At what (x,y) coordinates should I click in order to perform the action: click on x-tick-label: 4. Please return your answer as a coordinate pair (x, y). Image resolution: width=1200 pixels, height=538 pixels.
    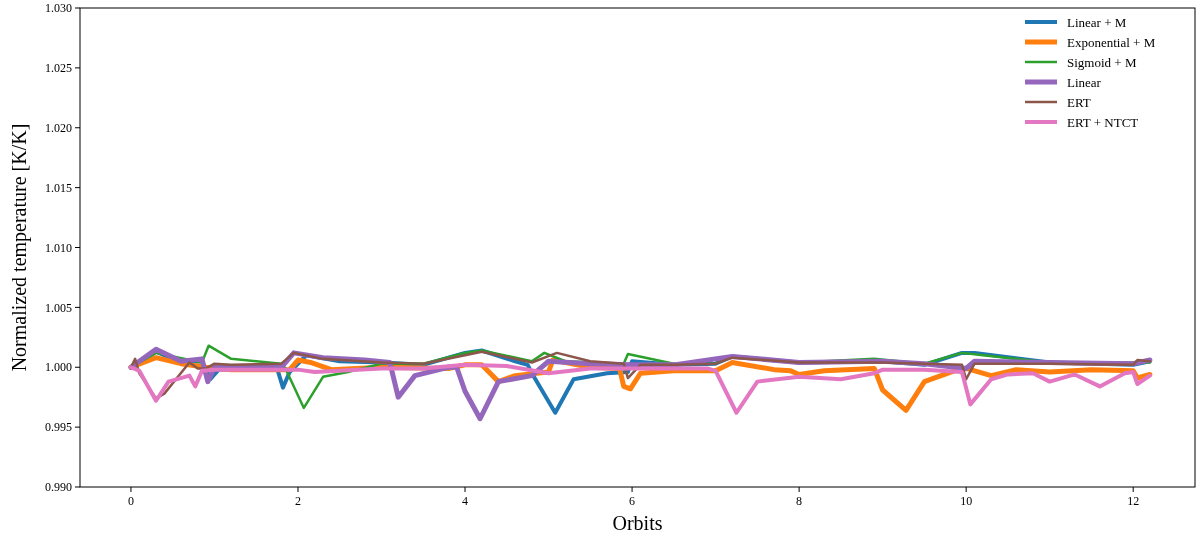
    Looking at the image, I should click on (465, 501).